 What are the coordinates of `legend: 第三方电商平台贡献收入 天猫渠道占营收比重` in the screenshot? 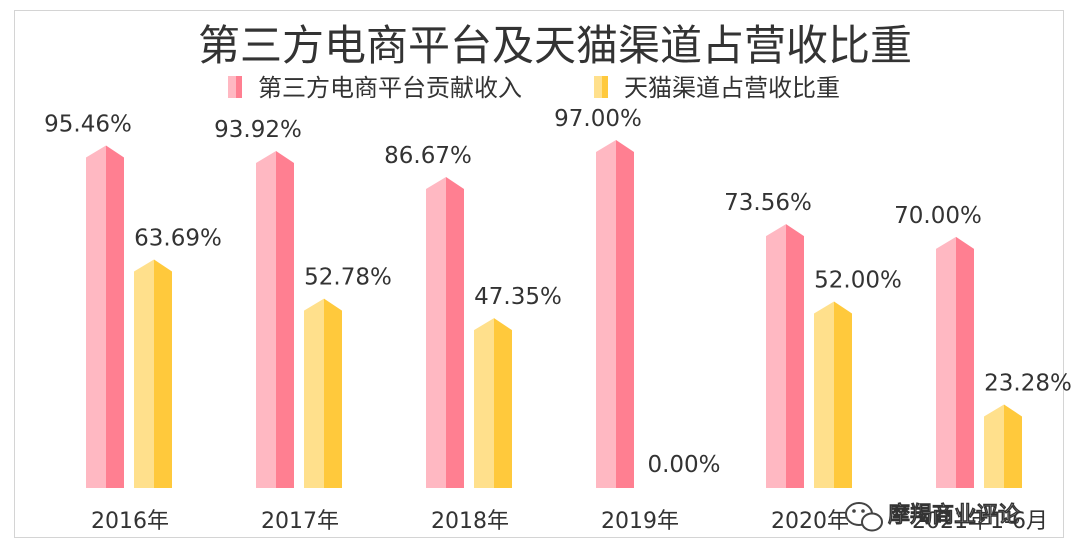 It's located at (534, 88).